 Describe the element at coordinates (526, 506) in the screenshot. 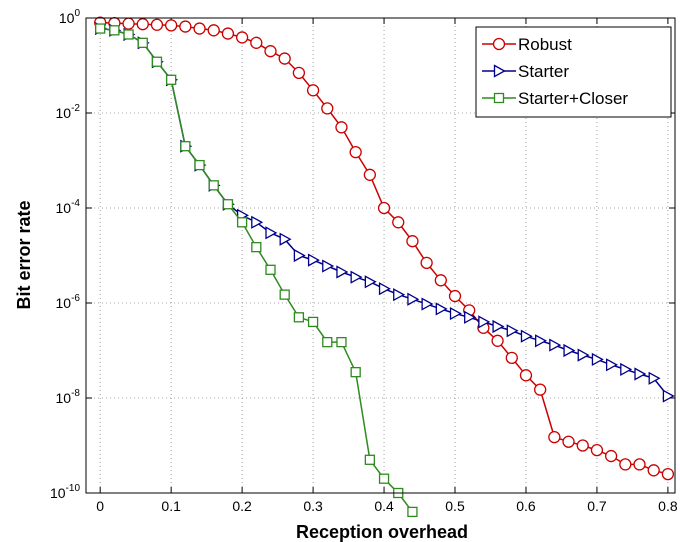

I see `x-tick-label: 0.6` at that location.